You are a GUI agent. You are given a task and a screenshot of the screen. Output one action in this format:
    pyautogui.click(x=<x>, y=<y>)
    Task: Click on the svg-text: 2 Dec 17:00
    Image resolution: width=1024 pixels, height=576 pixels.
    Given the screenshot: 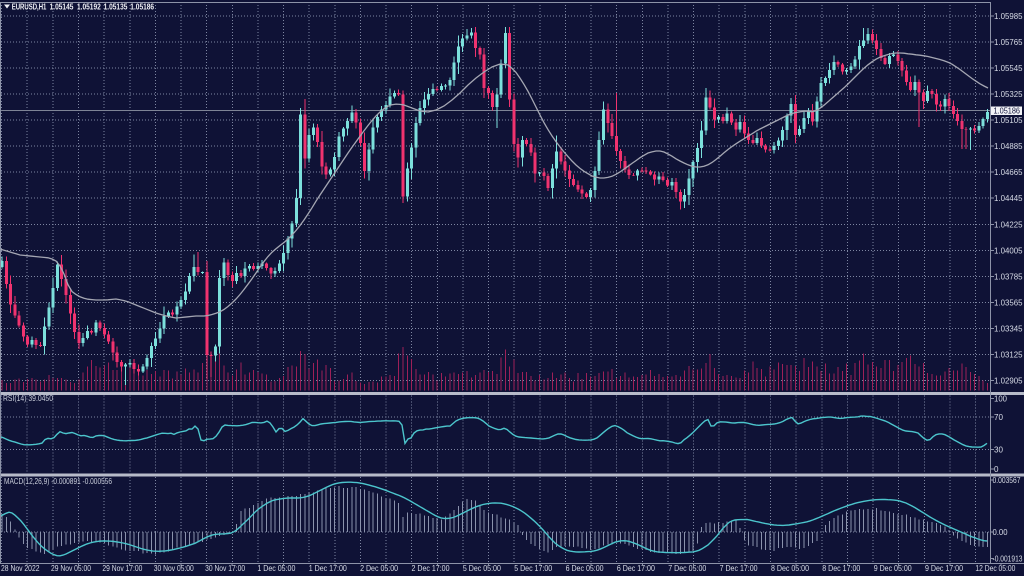 What is the action you would take?
    pyautogui.click(x=431, y=568)
    